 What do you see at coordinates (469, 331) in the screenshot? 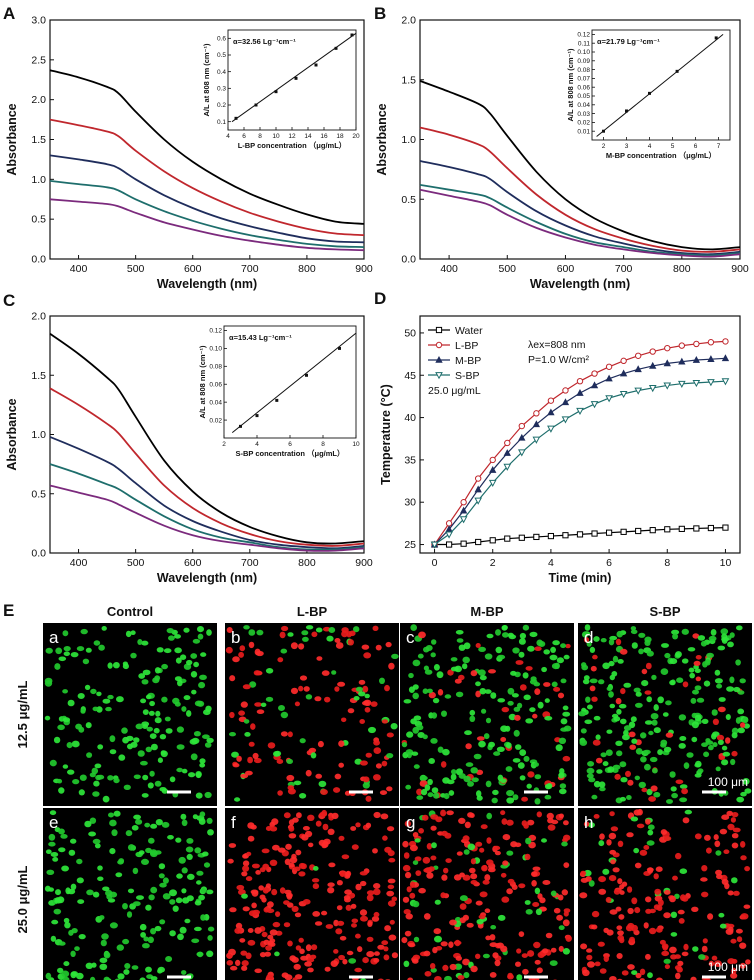
I see `legend-label-water: Water` at bounding box center [469, 331].